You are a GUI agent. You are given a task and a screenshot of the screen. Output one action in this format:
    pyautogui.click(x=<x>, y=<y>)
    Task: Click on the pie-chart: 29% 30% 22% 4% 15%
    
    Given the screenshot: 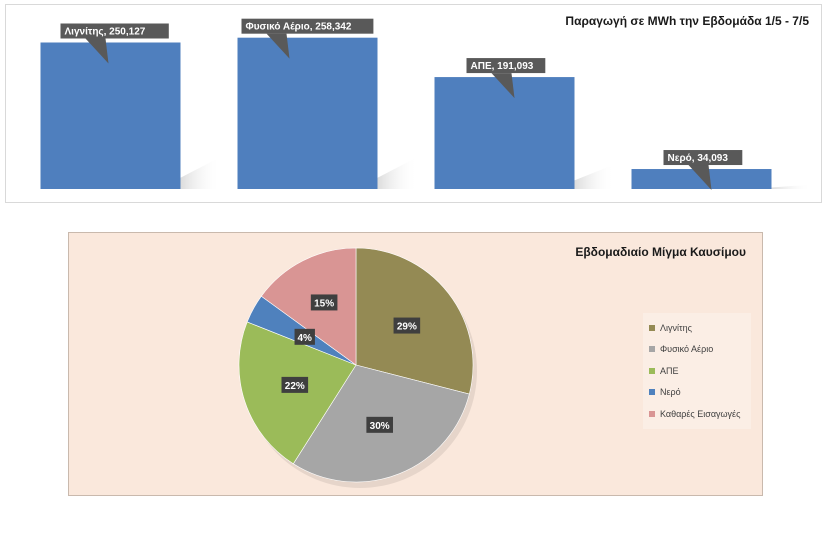 What is the action you would take?
    pyautogui.click(x=357, y=367)
    